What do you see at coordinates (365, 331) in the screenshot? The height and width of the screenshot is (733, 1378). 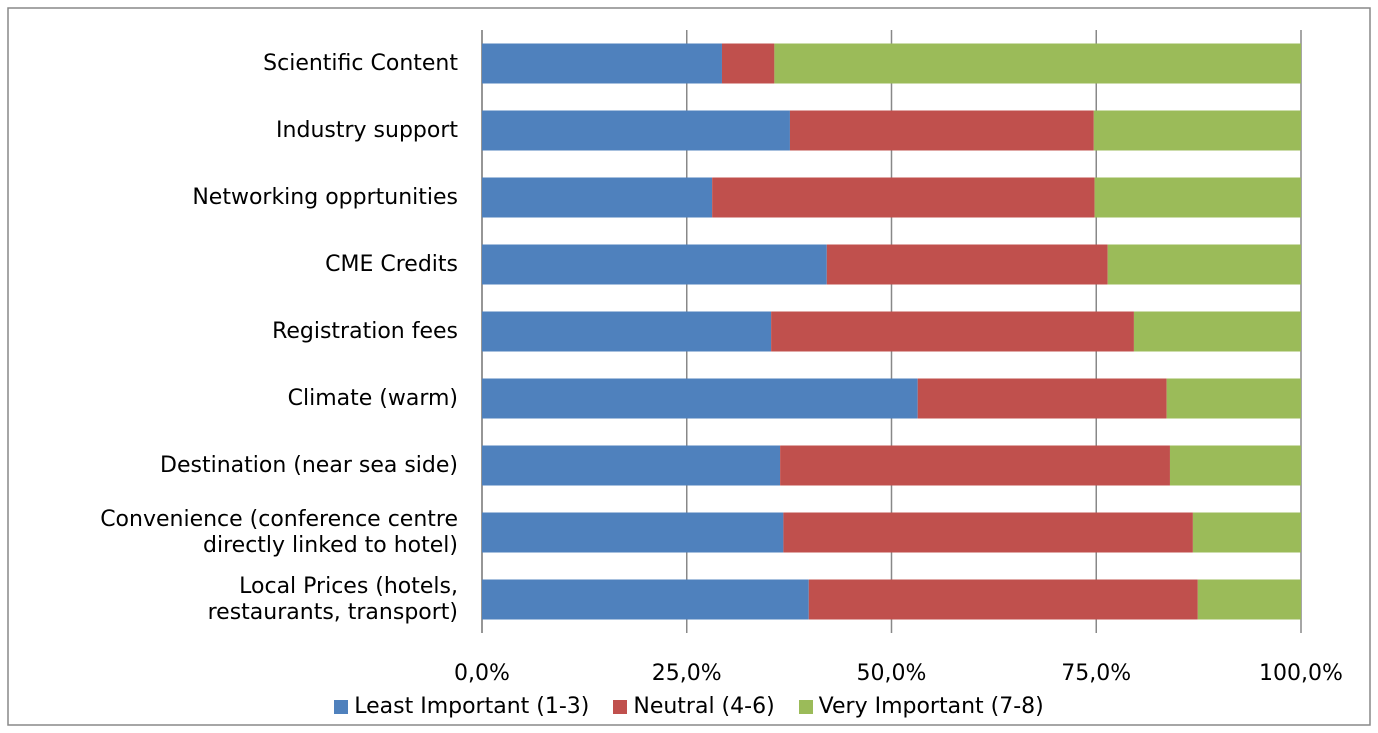 I see `category-label: Registration fees` at bounding box center [365, 331].